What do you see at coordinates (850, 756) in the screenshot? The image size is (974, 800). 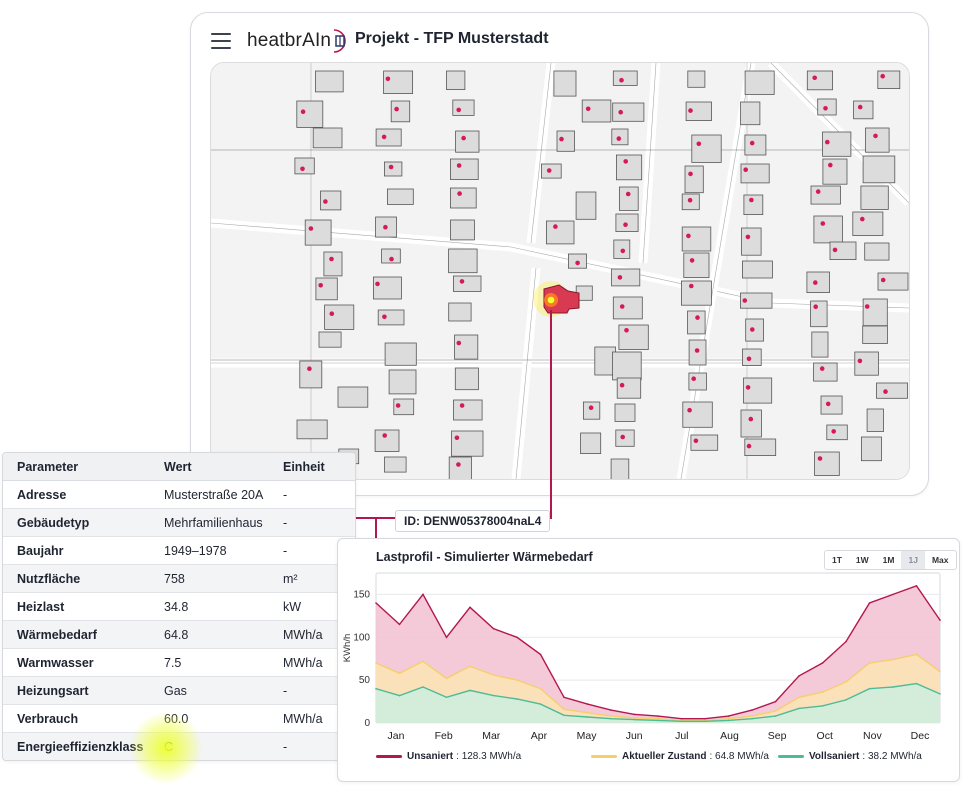 I see `legend-item: Vollsaniert: 38.2 MWh/a` at bounding box center [850, 756].